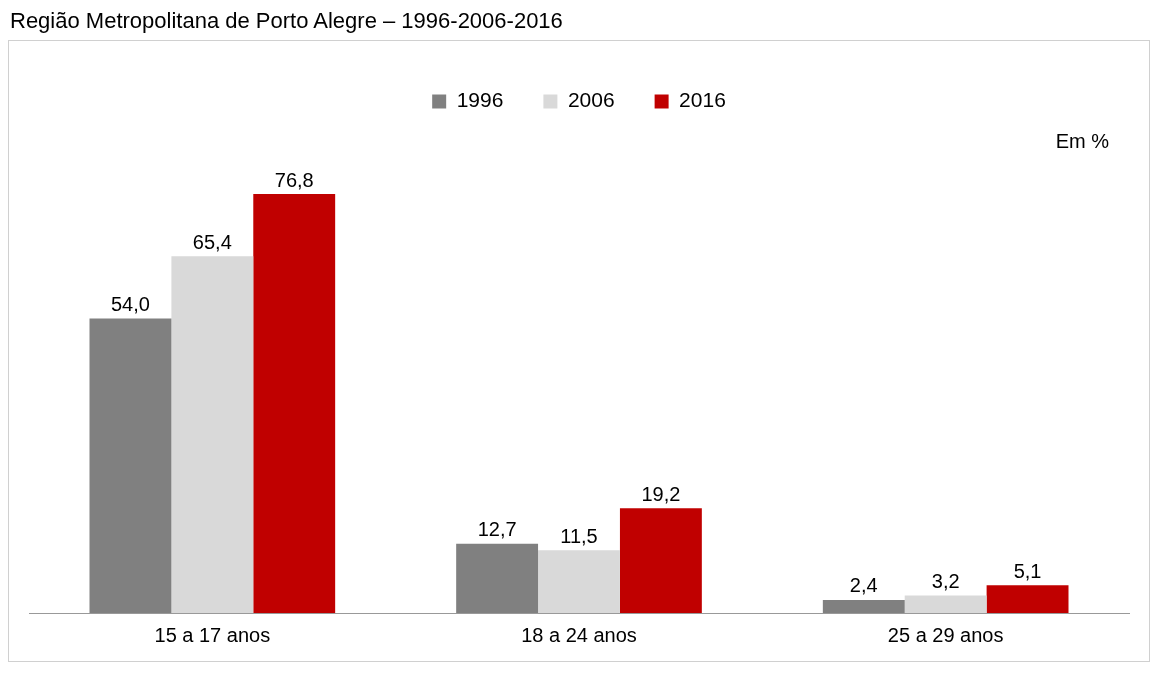  What do you see at coordinates (579, 535) in the screenshot?
I see `data-label: 11,5` at bounding box center [579, 535].